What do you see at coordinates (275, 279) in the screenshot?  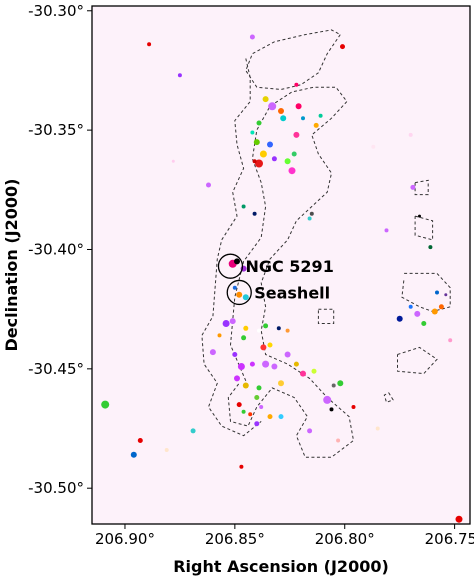 I see `annotation-layer: NGC 5291 Seashell` at bounding box center [275, 279].